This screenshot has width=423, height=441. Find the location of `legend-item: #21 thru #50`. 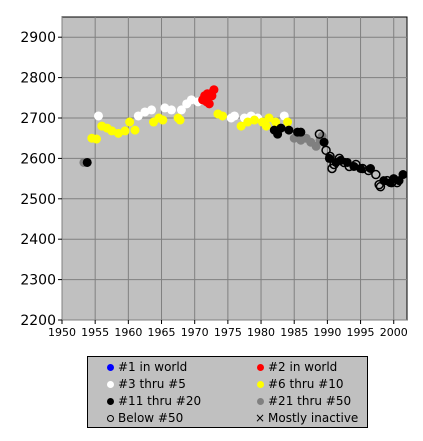

legend-item: #21 thru #50 is located at coordinates (302, 401).